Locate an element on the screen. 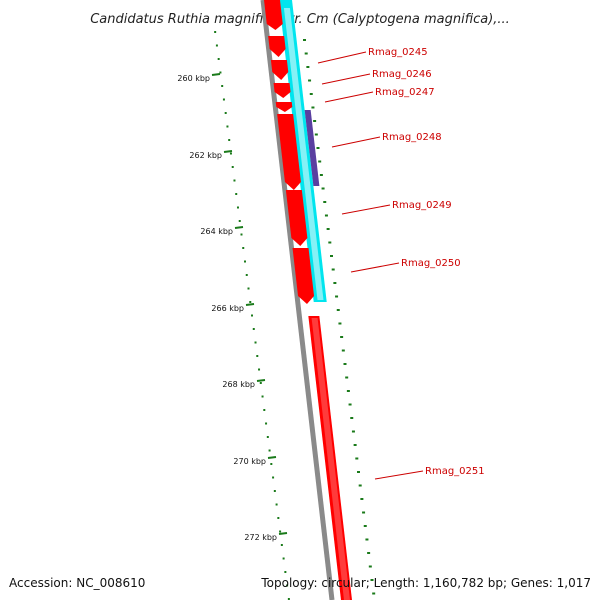 Image resolution: width=600 pixels, height=600 pixels. gene-label-link: Rmag_0250 is located at coordinates (431, 263).